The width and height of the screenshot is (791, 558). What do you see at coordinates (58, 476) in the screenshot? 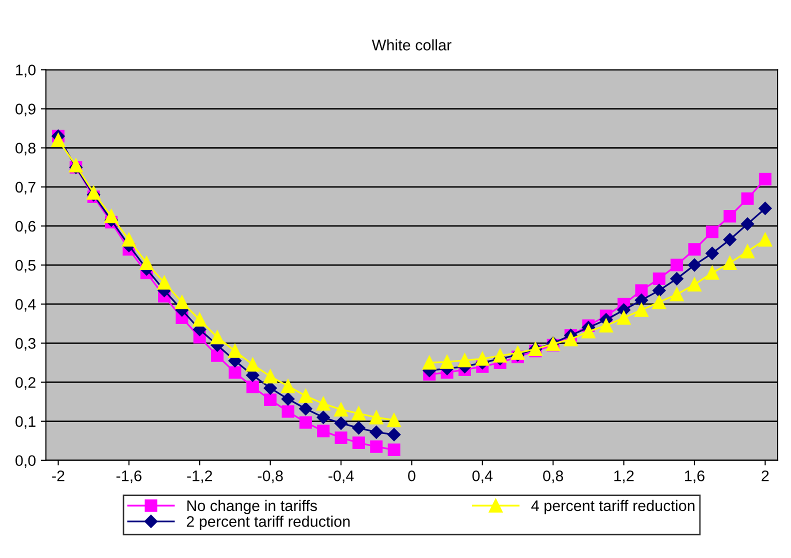
I see `x-tick-label: -2` at bounding box center [58, 476].